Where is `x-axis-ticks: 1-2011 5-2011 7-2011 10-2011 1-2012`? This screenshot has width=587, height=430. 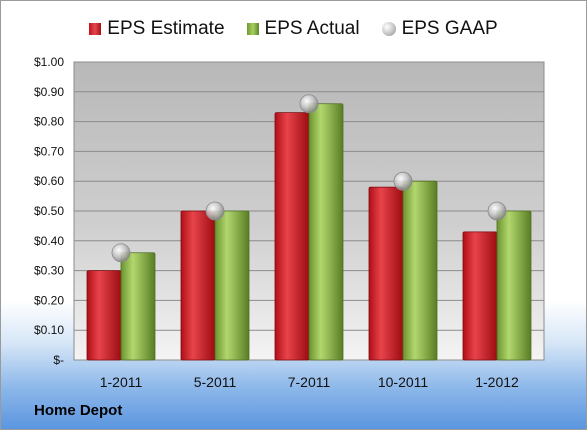 x-axis-ticks: 1-2011 5-2011 7-2011 10-2011 1-2012 is located at coordinates (309, 382).